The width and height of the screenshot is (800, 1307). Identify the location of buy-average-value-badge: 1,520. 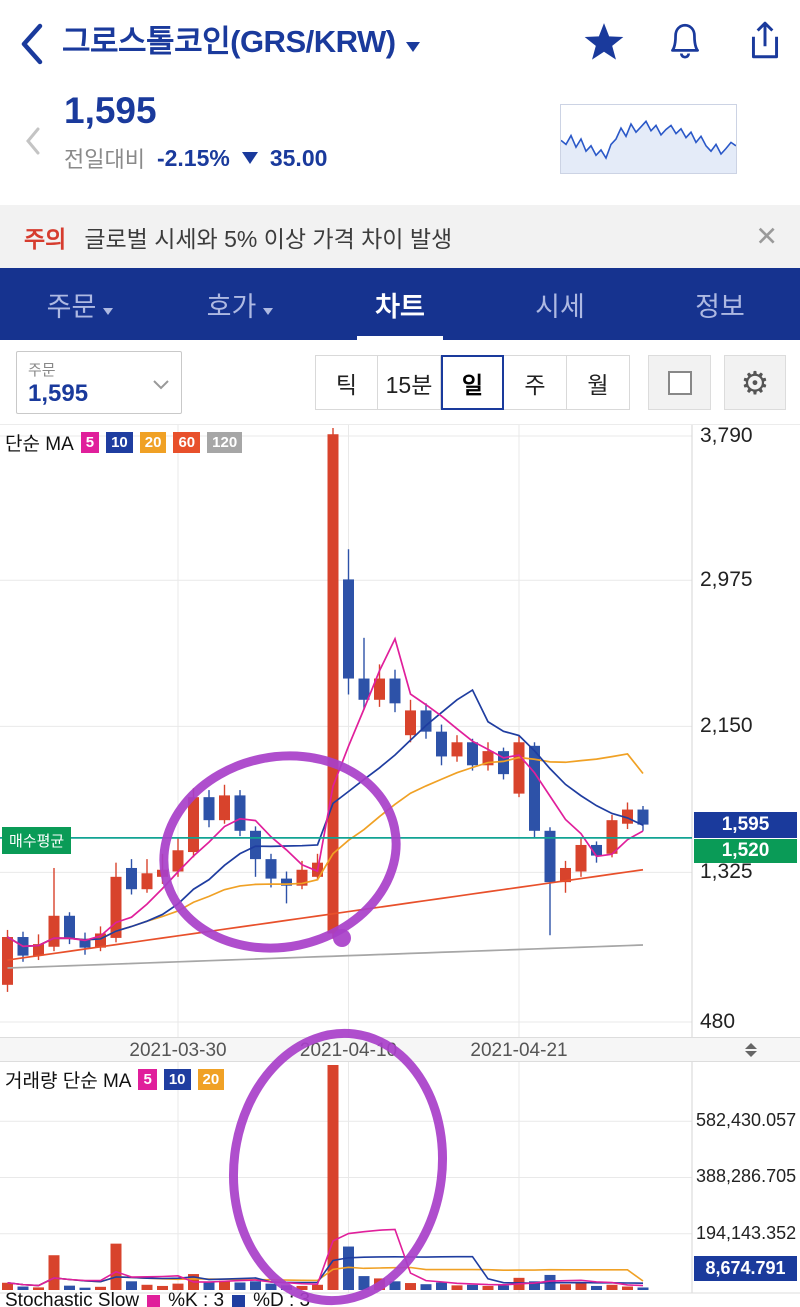
(745, 850).